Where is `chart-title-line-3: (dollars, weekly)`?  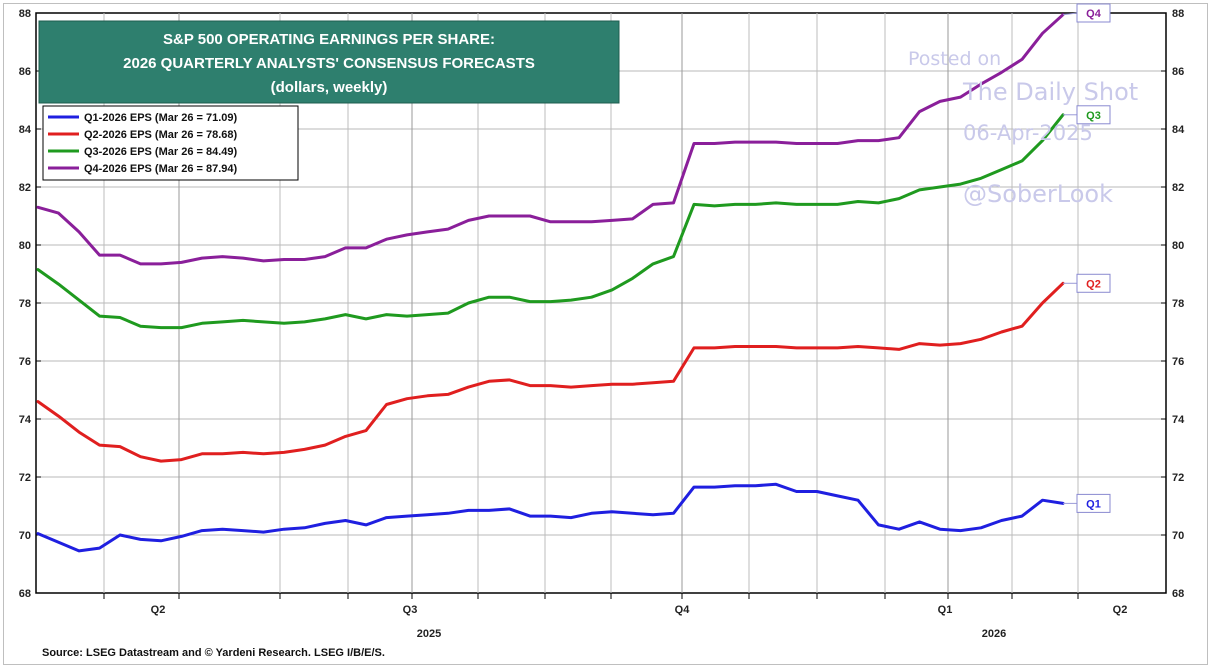
chart-title-line-3: (dollars, weekly) is located at coordinates (329, 87).